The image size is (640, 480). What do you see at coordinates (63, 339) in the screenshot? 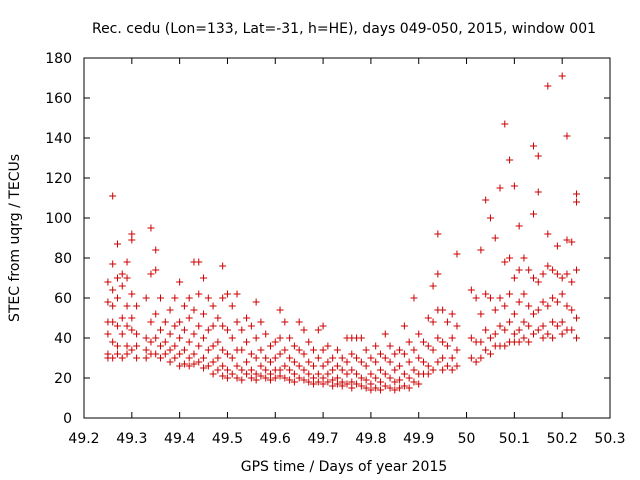
I see `y-tick-label: 40` at bounding box center [63, 339].